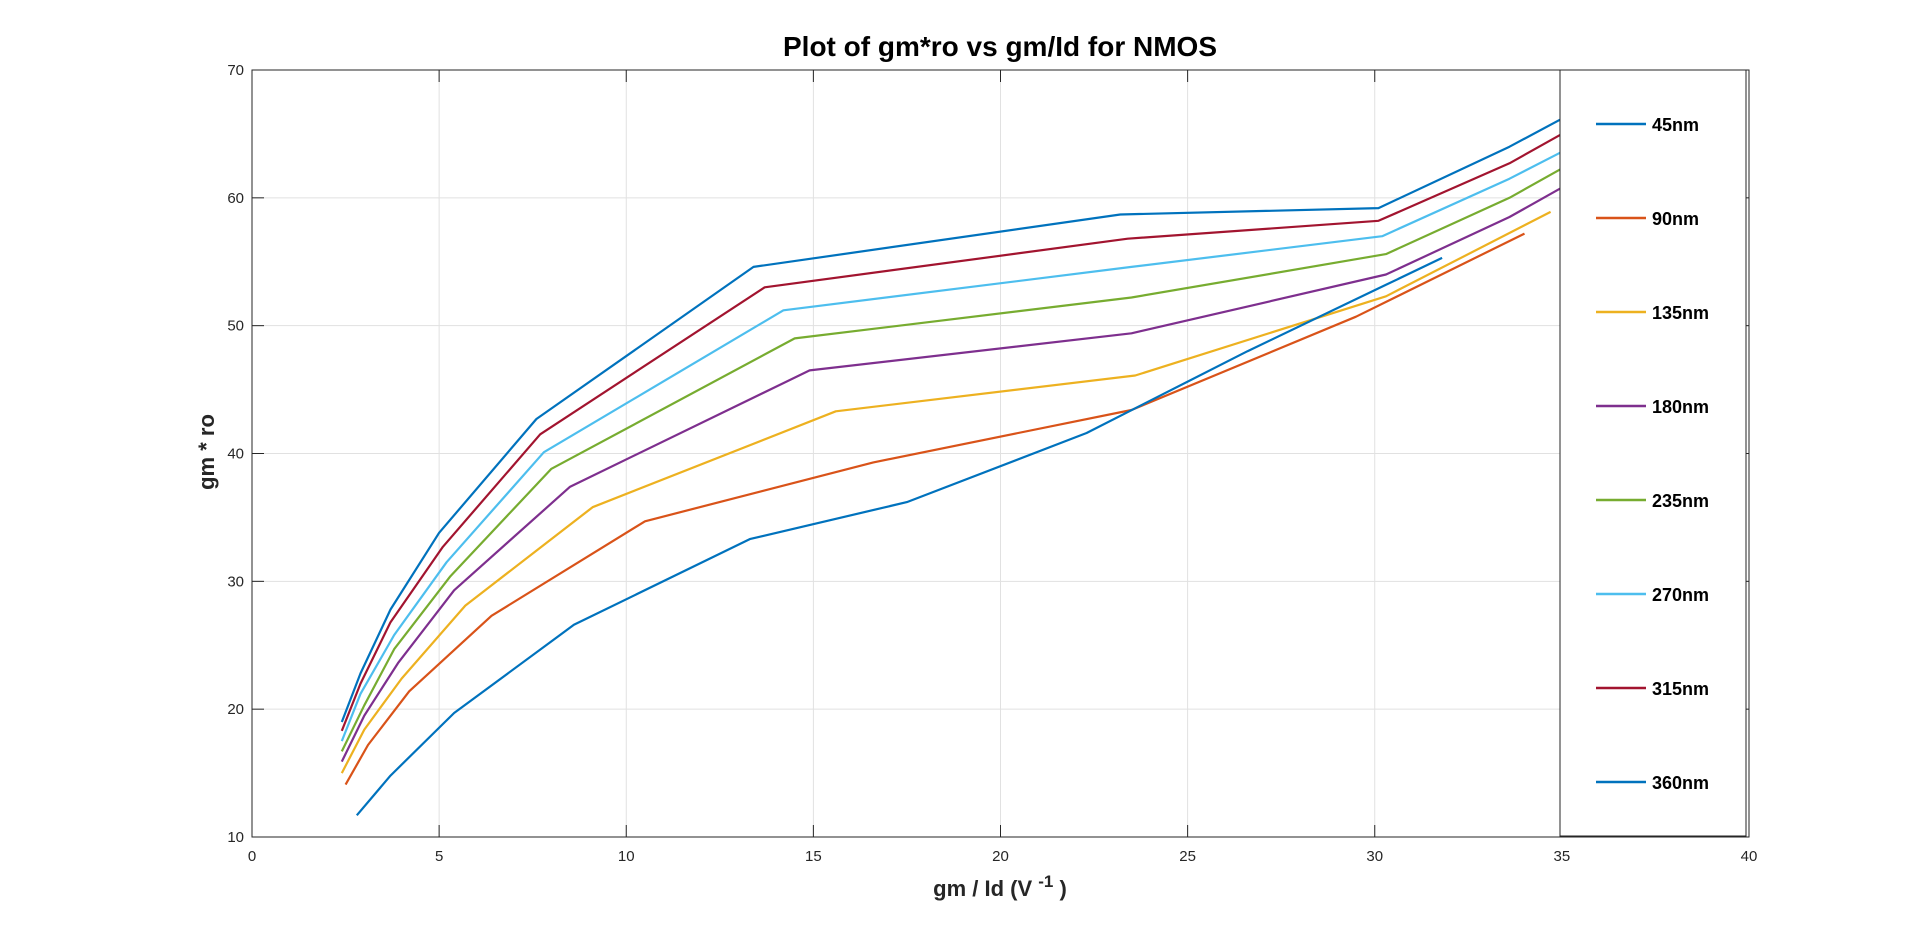 This screenshot has width=1920, height=936. Describe the element at coordinates (1647, 125) in the screenshot. I see `legend-item-45nm: 45nm` at that location.